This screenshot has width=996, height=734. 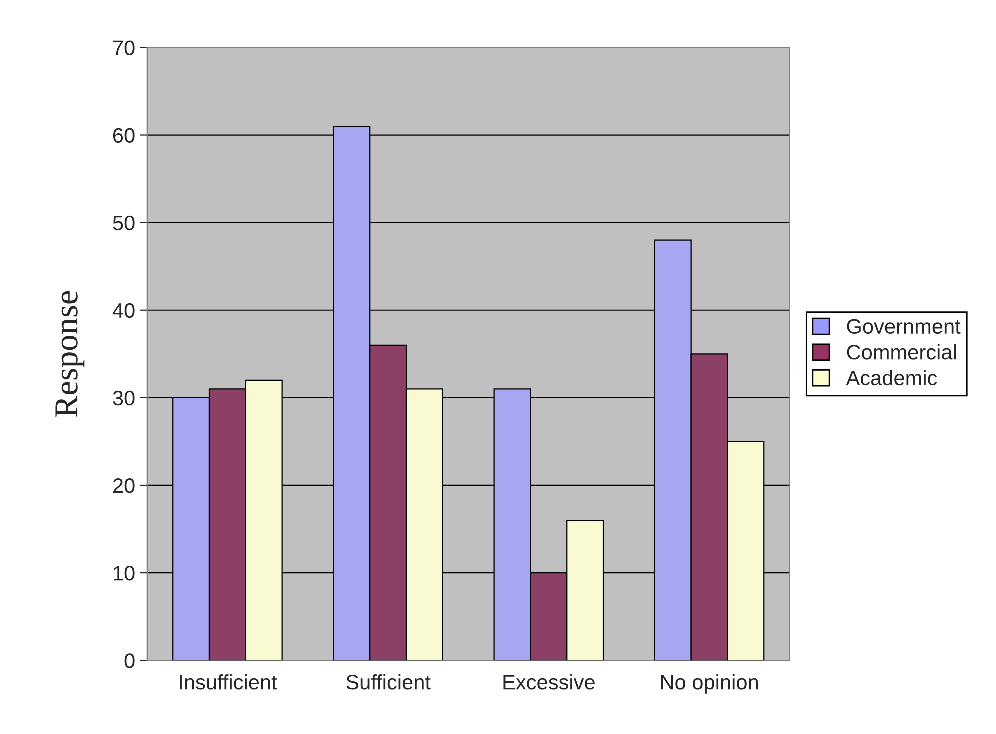 I want to click on legend-label: Government, so click(x=904, y=326).